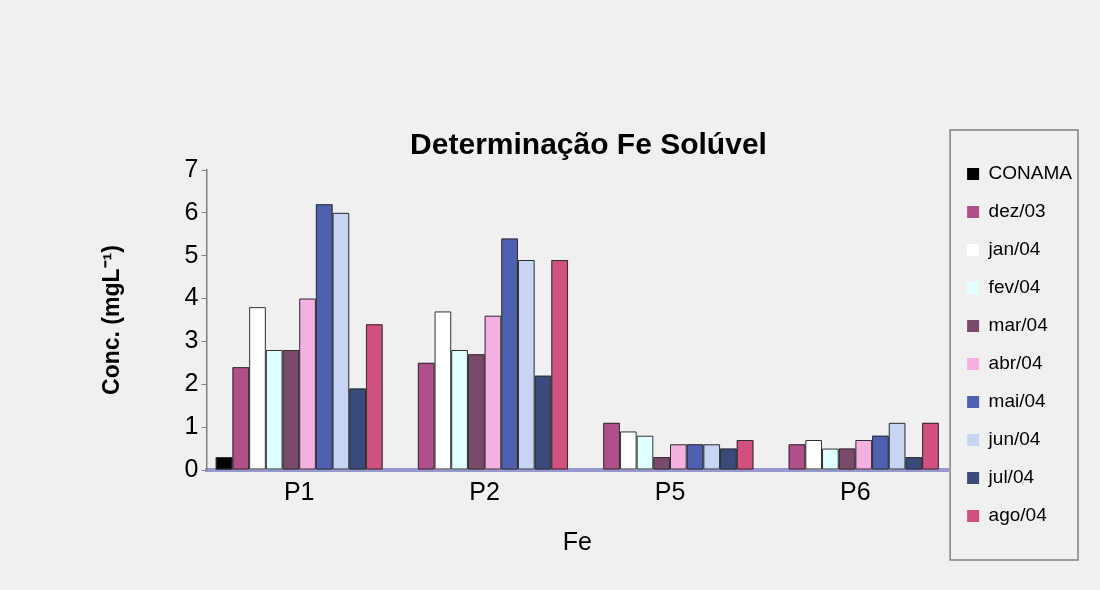 This screenshot has width=1100, height=590. Describe the element at coordinates (191, 425) in the screenshot. I see `y-tick-label: 1` at that location.